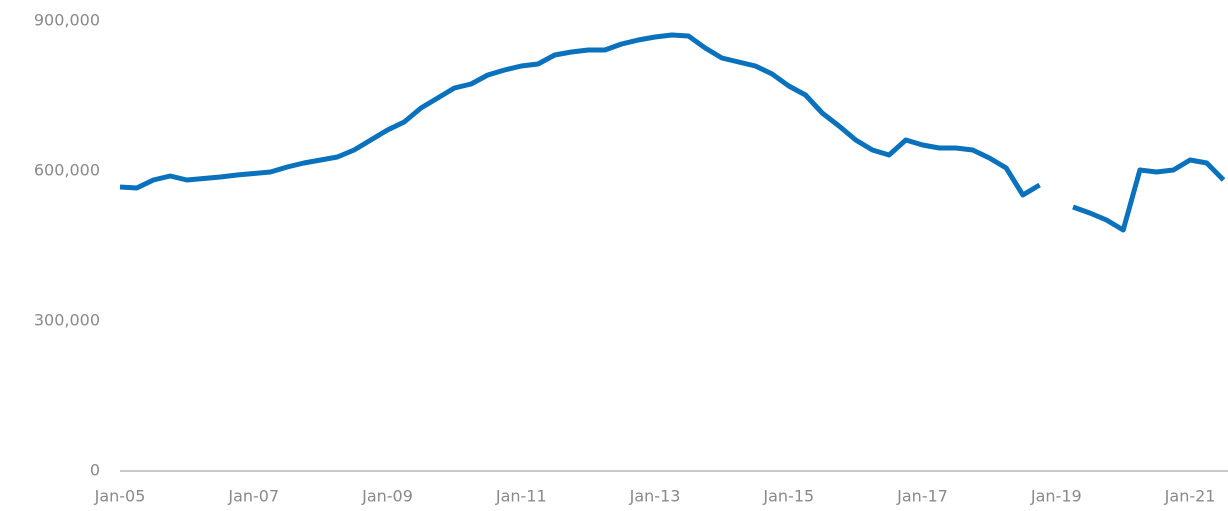 The image size is (1228, 511). What do you see at coordinates (253, 496) in the screenshot?
I see `x-tick-label: Jan-07` at bounding box center [253, 496].